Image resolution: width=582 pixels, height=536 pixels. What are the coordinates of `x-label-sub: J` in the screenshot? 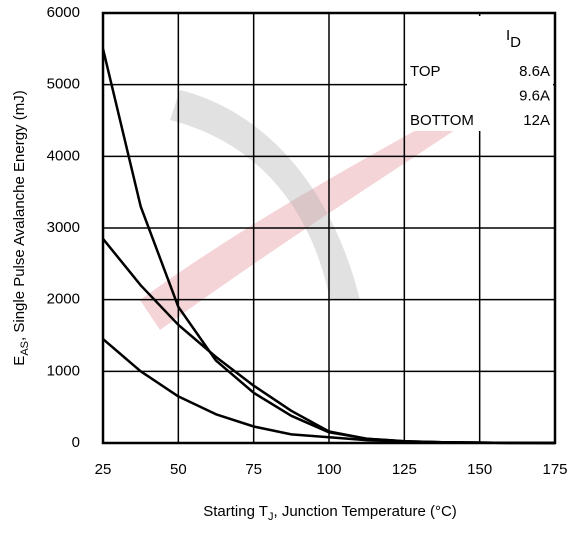 It's located at (271, 517).